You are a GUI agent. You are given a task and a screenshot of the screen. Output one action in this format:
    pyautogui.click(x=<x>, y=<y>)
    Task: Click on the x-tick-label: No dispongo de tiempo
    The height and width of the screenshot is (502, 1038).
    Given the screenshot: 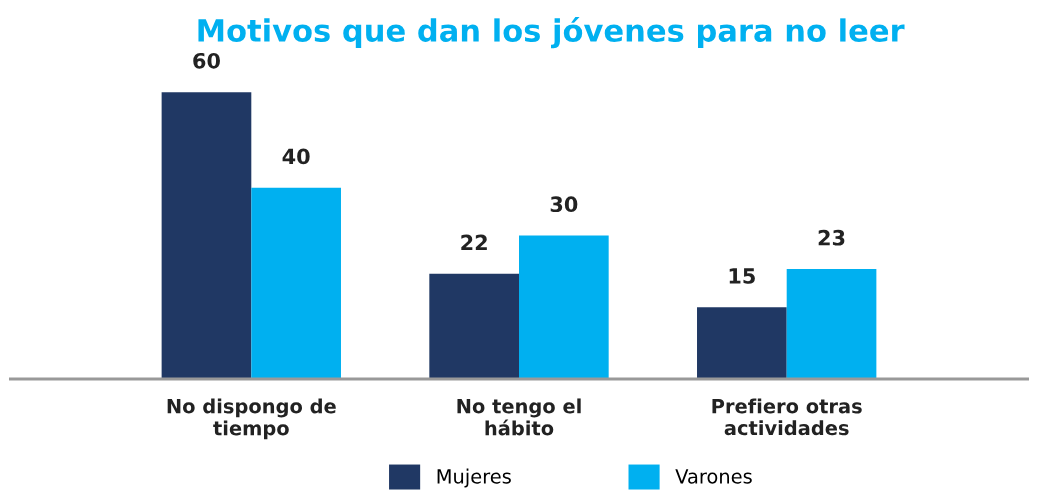 What is the action you would take?
    pyautogui.click(x=251, y=419)
    